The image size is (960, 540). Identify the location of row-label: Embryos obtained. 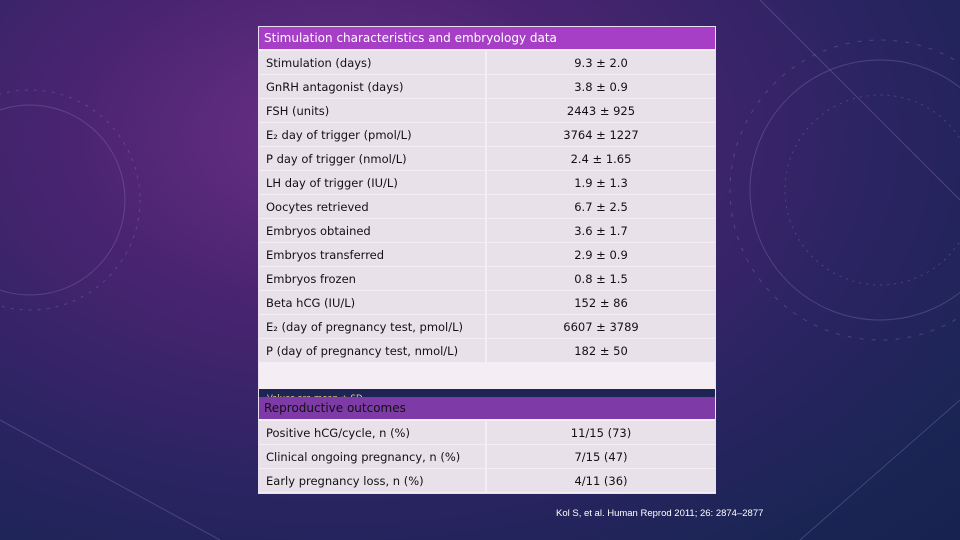
(372, 230).